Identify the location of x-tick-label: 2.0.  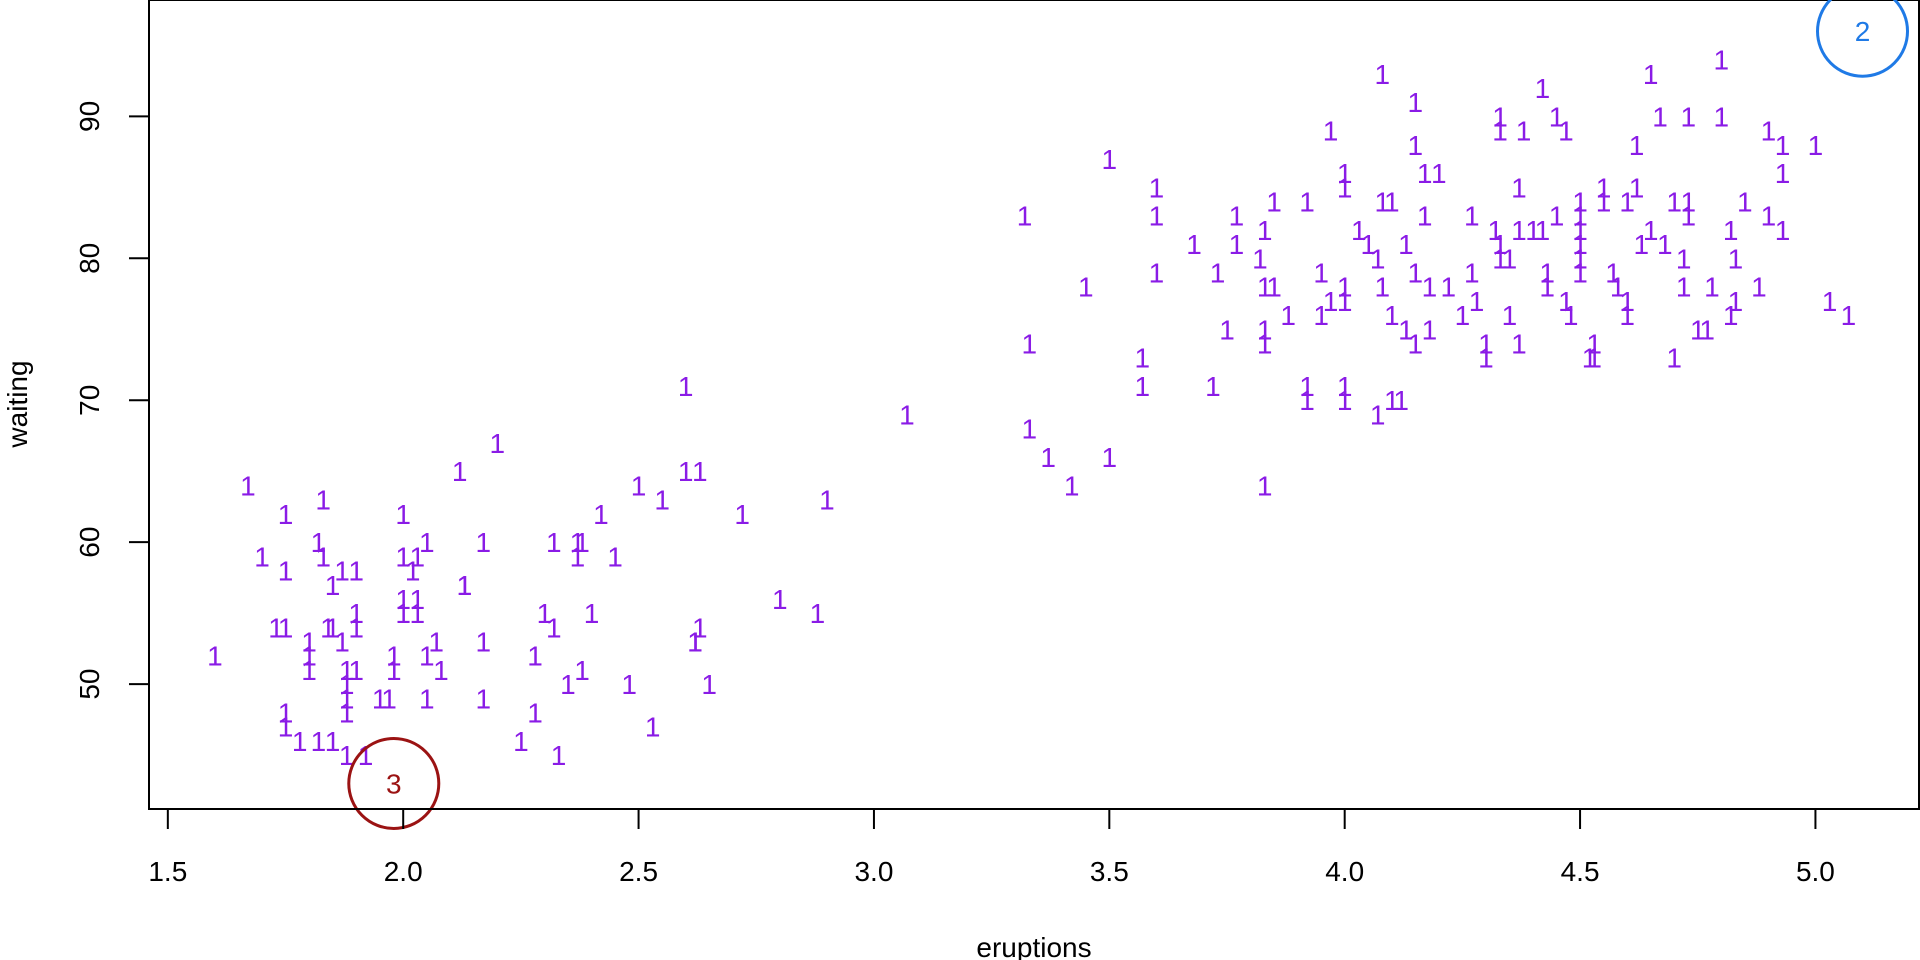
(403, 871).